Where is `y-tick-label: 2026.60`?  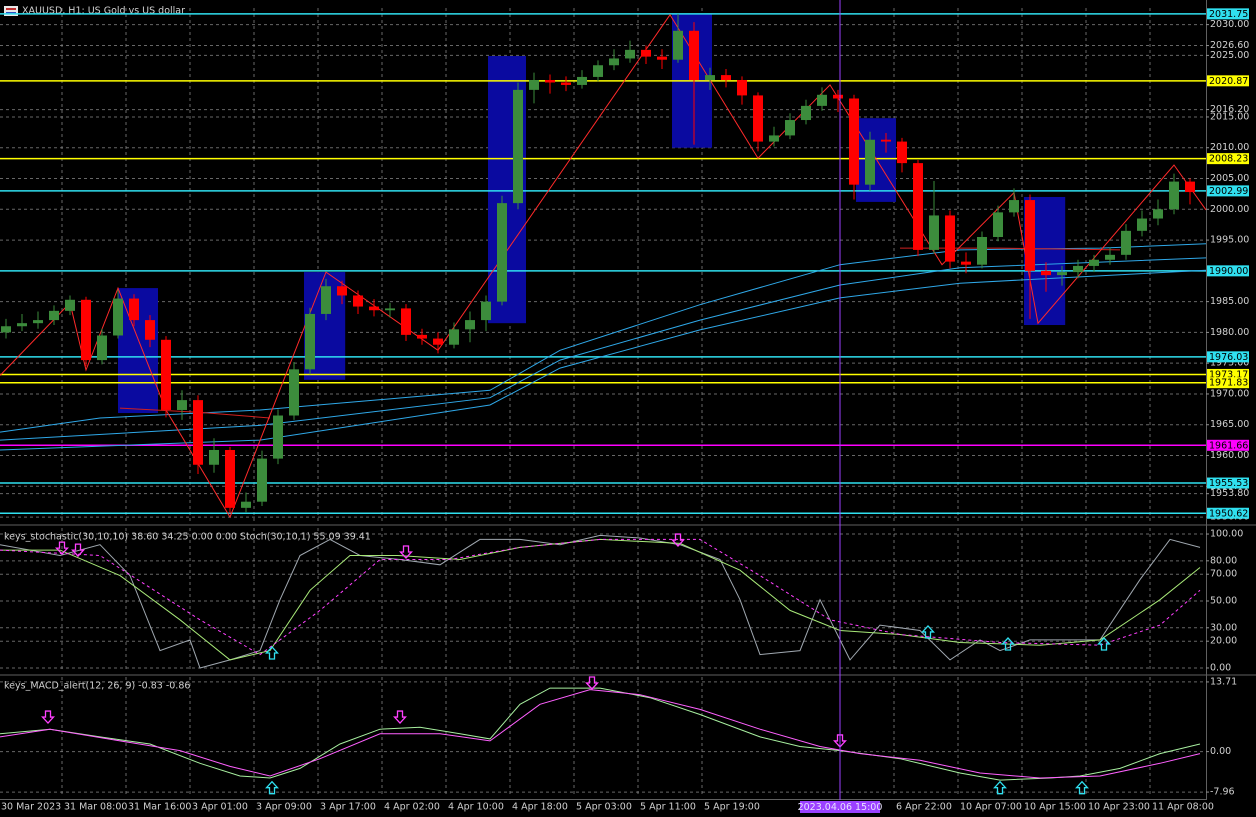 y-tick-label: 2026.60 is located at coordinates (1229, 45).